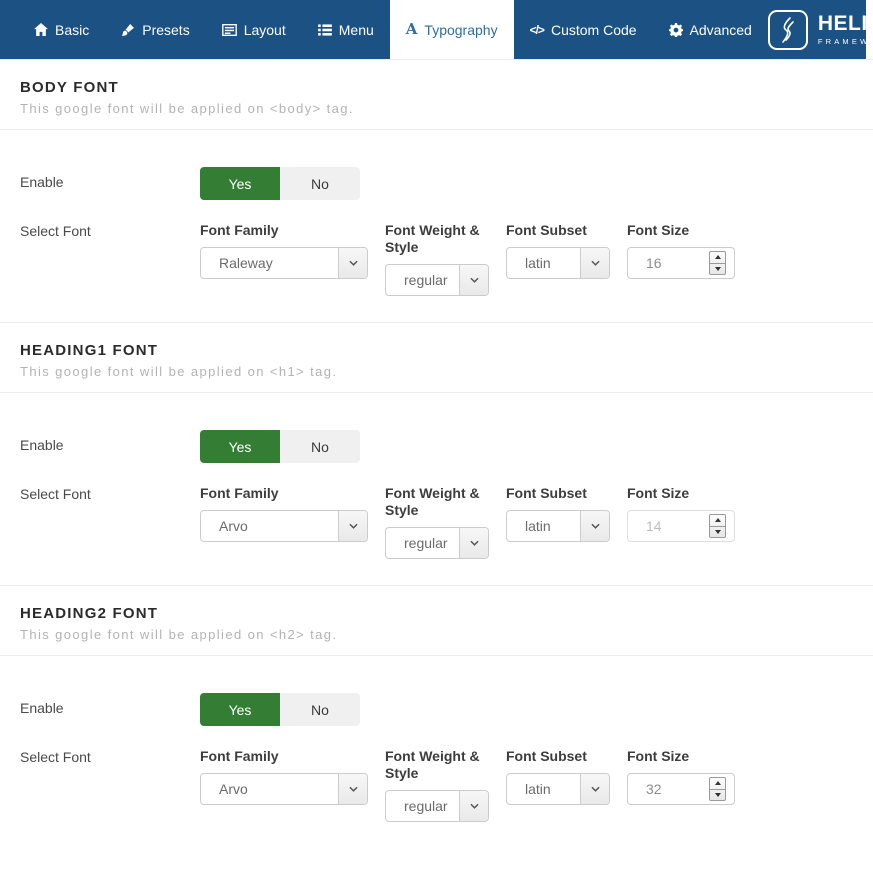 The height and width of the screenshot is (872, 873). What do you see at coordinates (787, 29) in the screenshot?
I see `helix-logo-icon` at bounding box center [787, 29].